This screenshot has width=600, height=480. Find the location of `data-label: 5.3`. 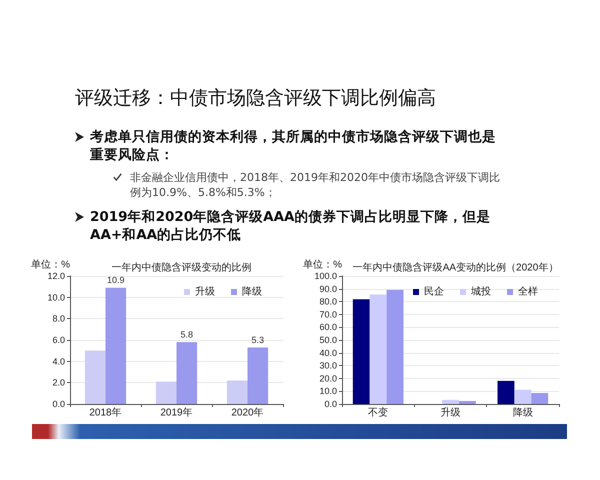

data-label: 5.3 is located at coordinates (258, 339).